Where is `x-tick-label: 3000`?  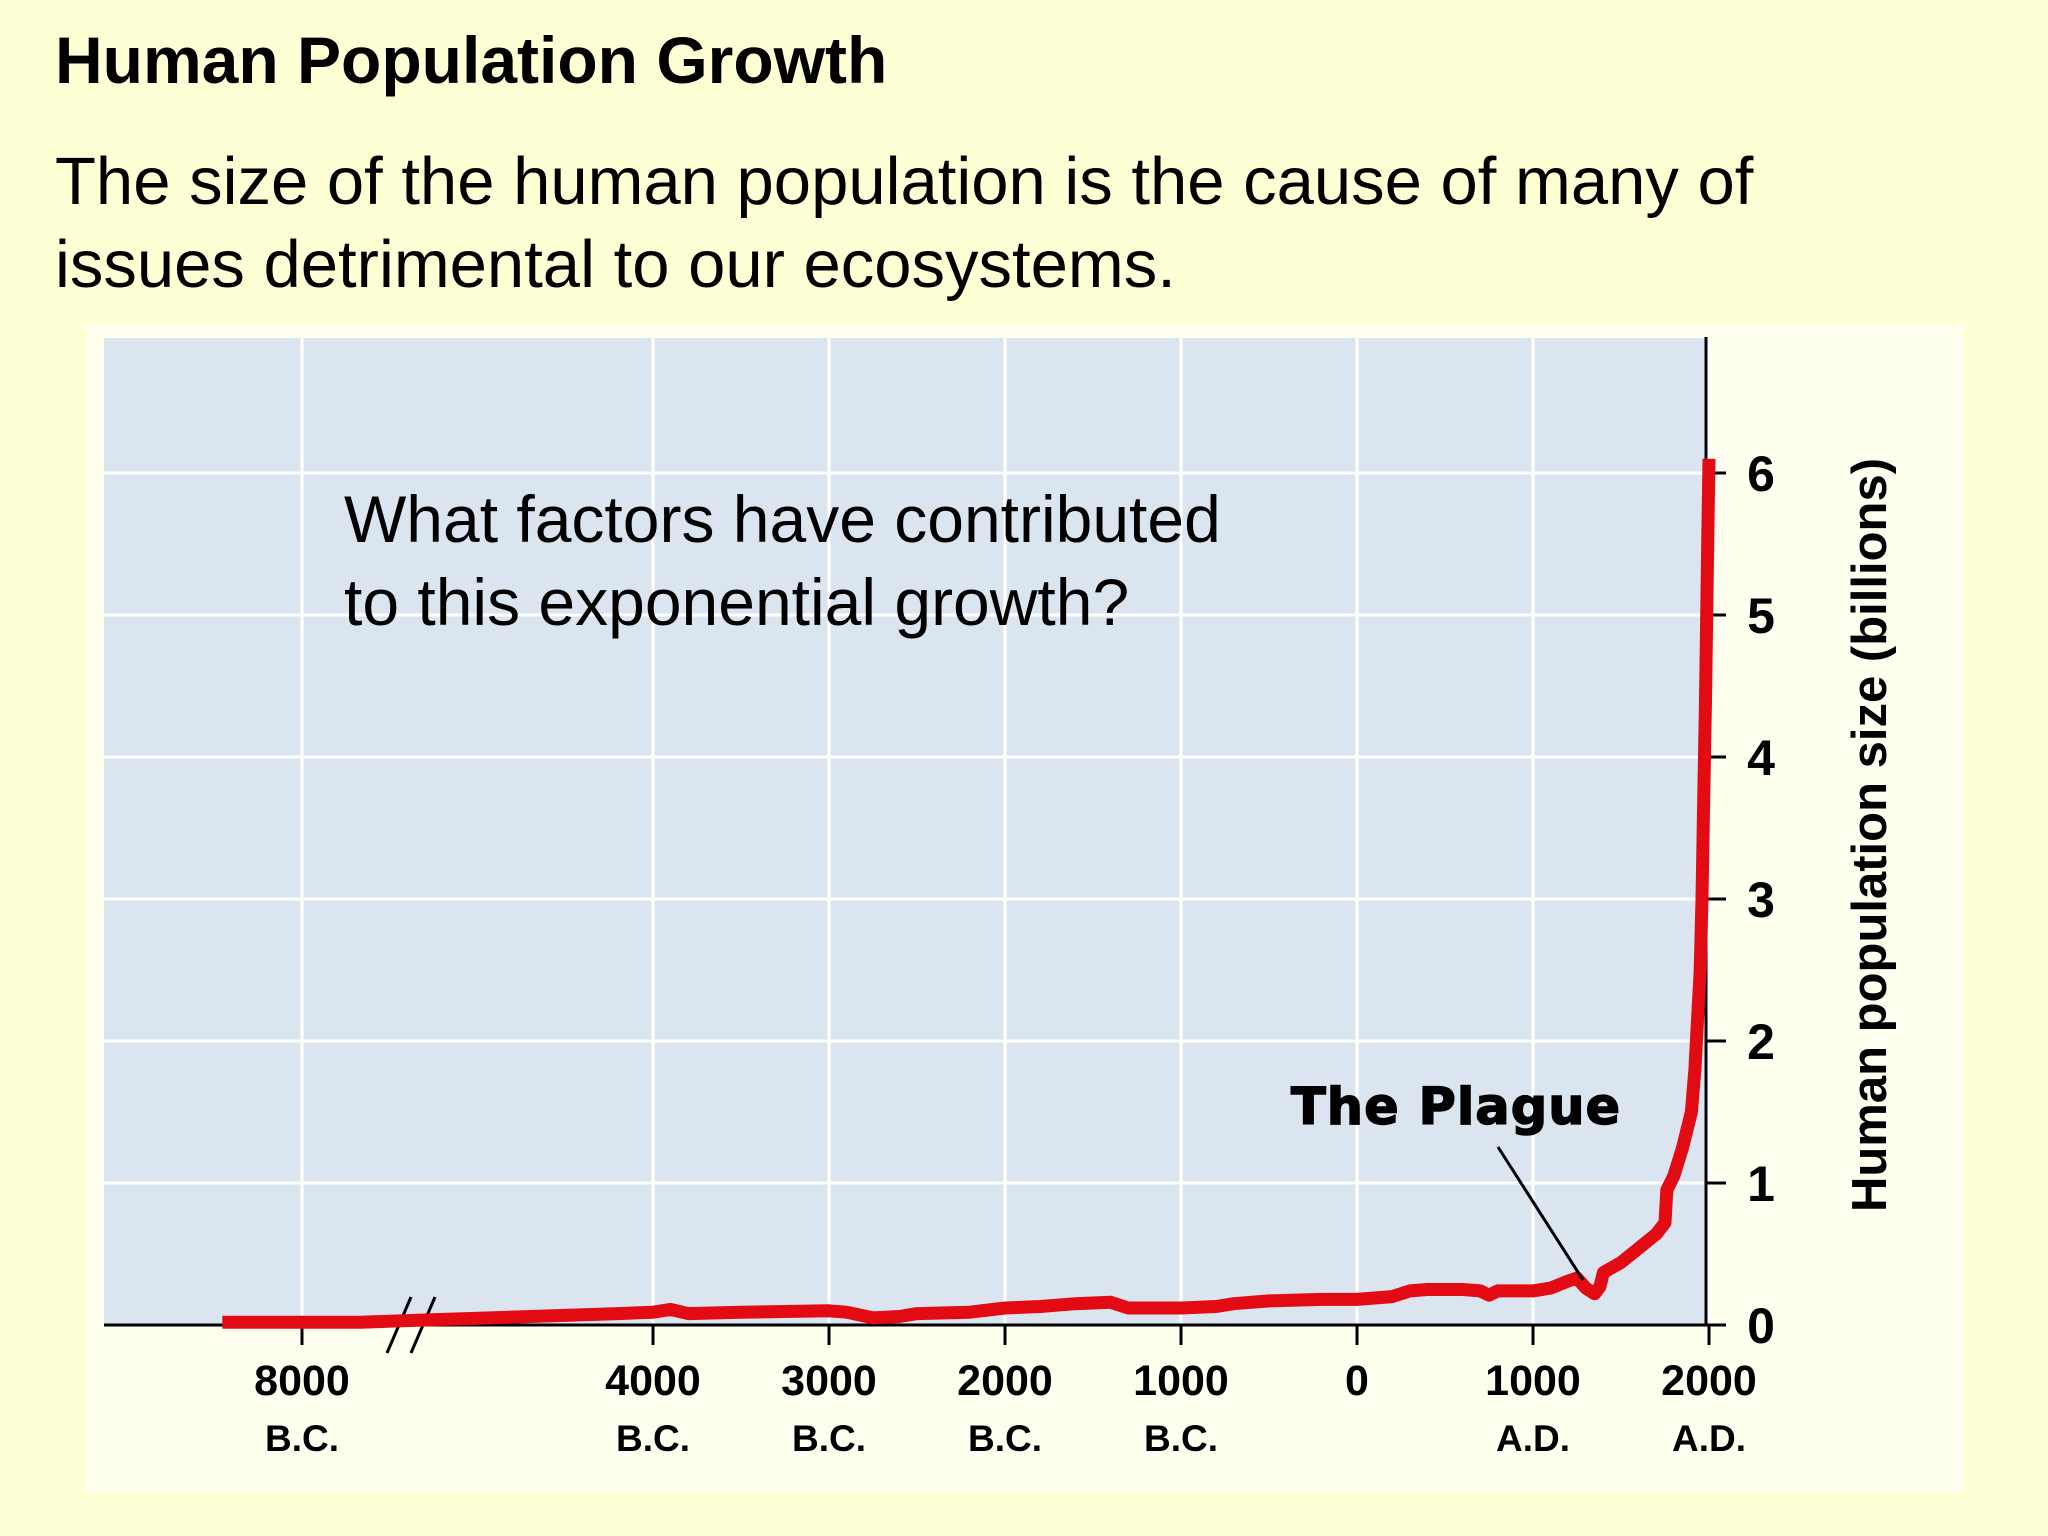 x-tick-label: 3000 is located at coordinates (829, 1381).